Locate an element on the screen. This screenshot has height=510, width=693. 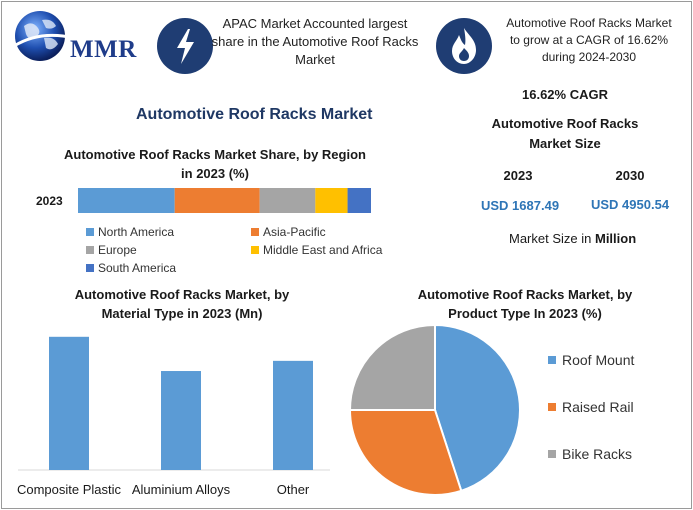
region-legend-europe: Europe is located at coordinates (111, 250).